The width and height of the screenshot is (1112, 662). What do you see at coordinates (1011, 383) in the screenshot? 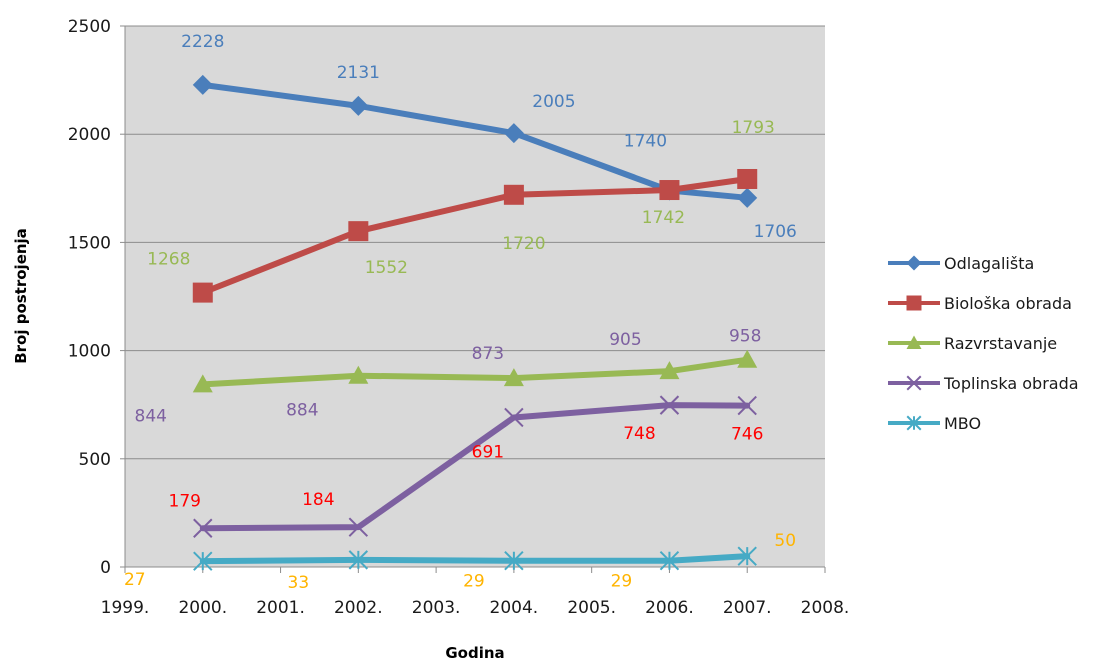
I see `legend-label: Toplinska obrada` at bounding box center [1011, 383].